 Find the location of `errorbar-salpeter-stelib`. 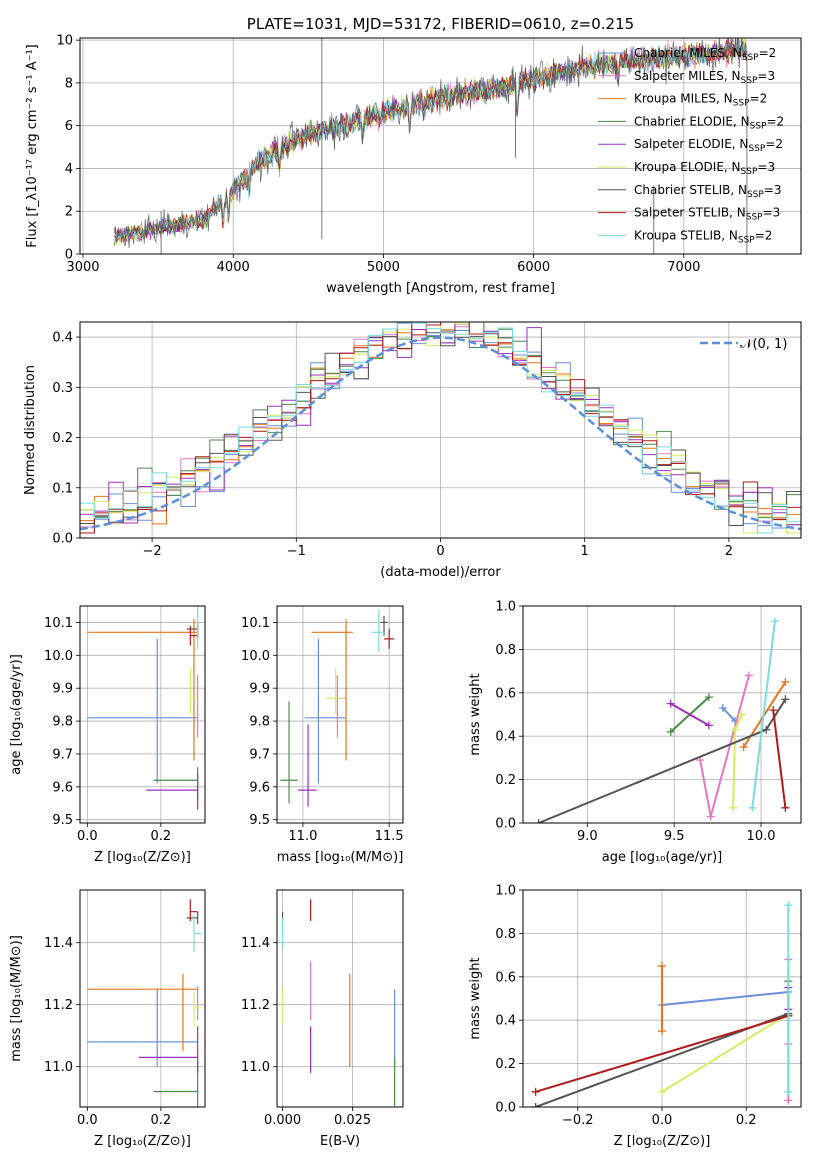

errorbar-salpeter-stelib is located at coordinates (193, 910).